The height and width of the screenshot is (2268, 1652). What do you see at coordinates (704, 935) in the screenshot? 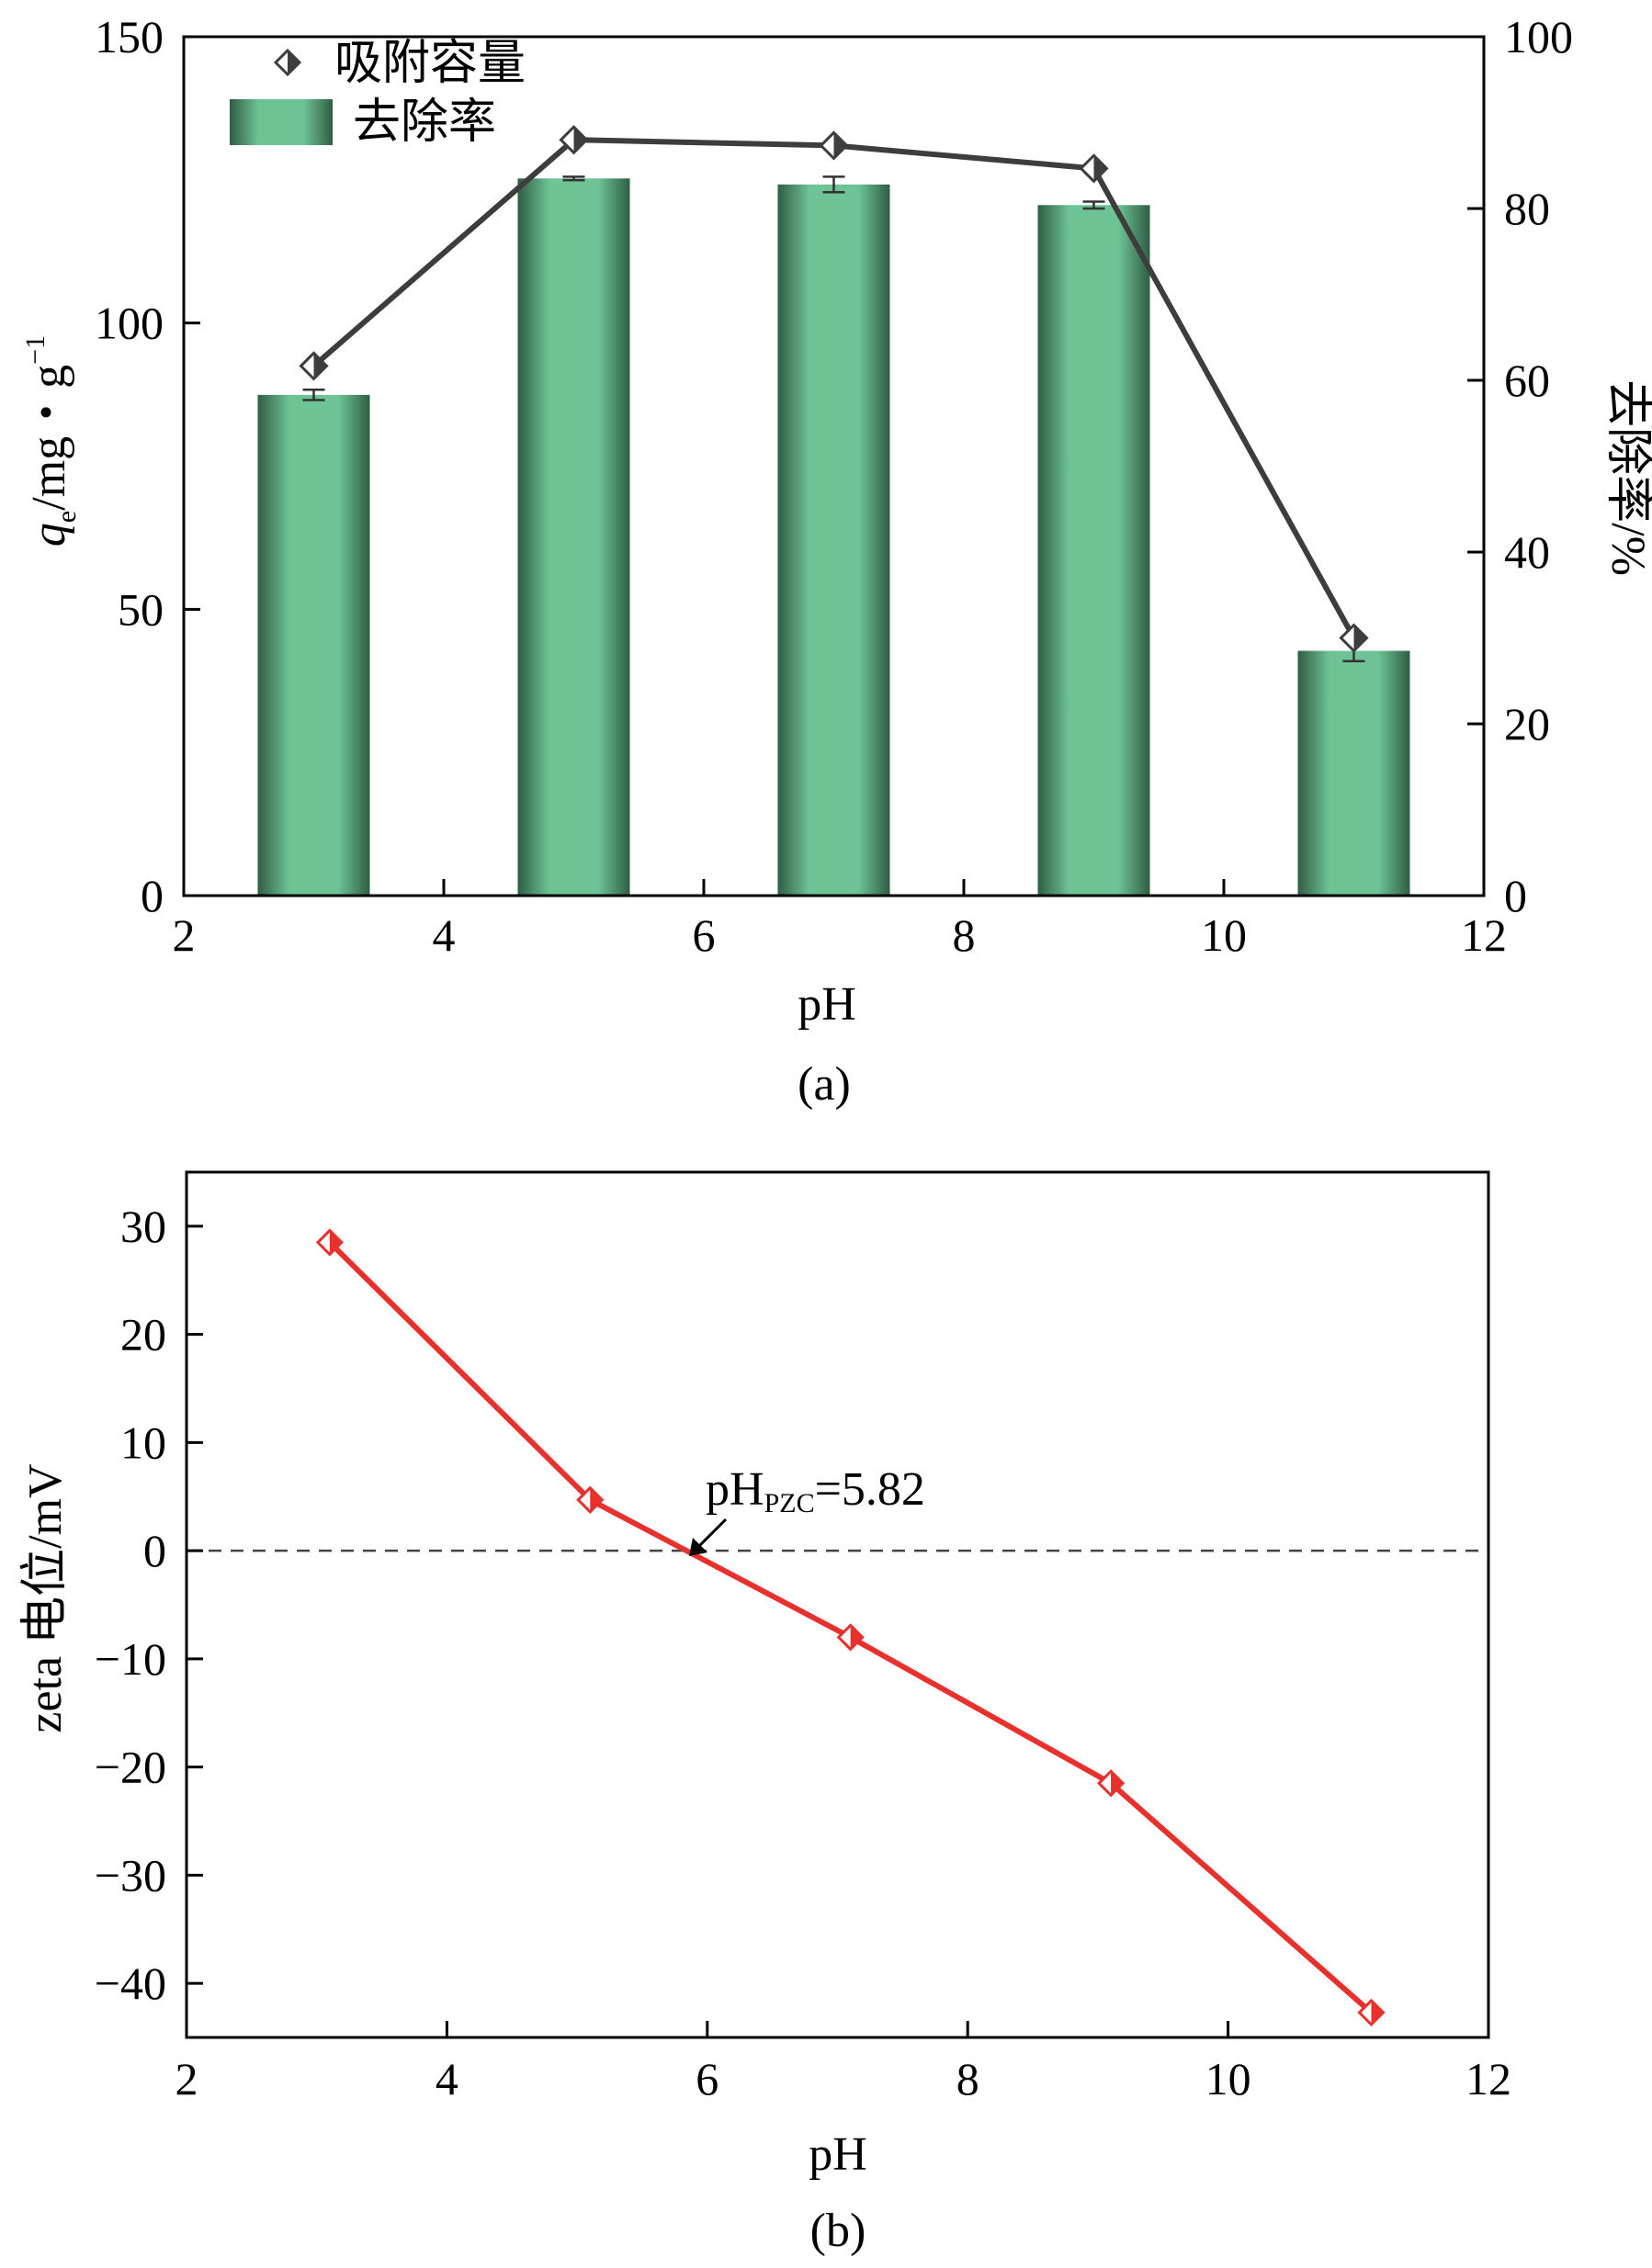
I see `x-tick-label: 6` at bounding box center [704, 935].